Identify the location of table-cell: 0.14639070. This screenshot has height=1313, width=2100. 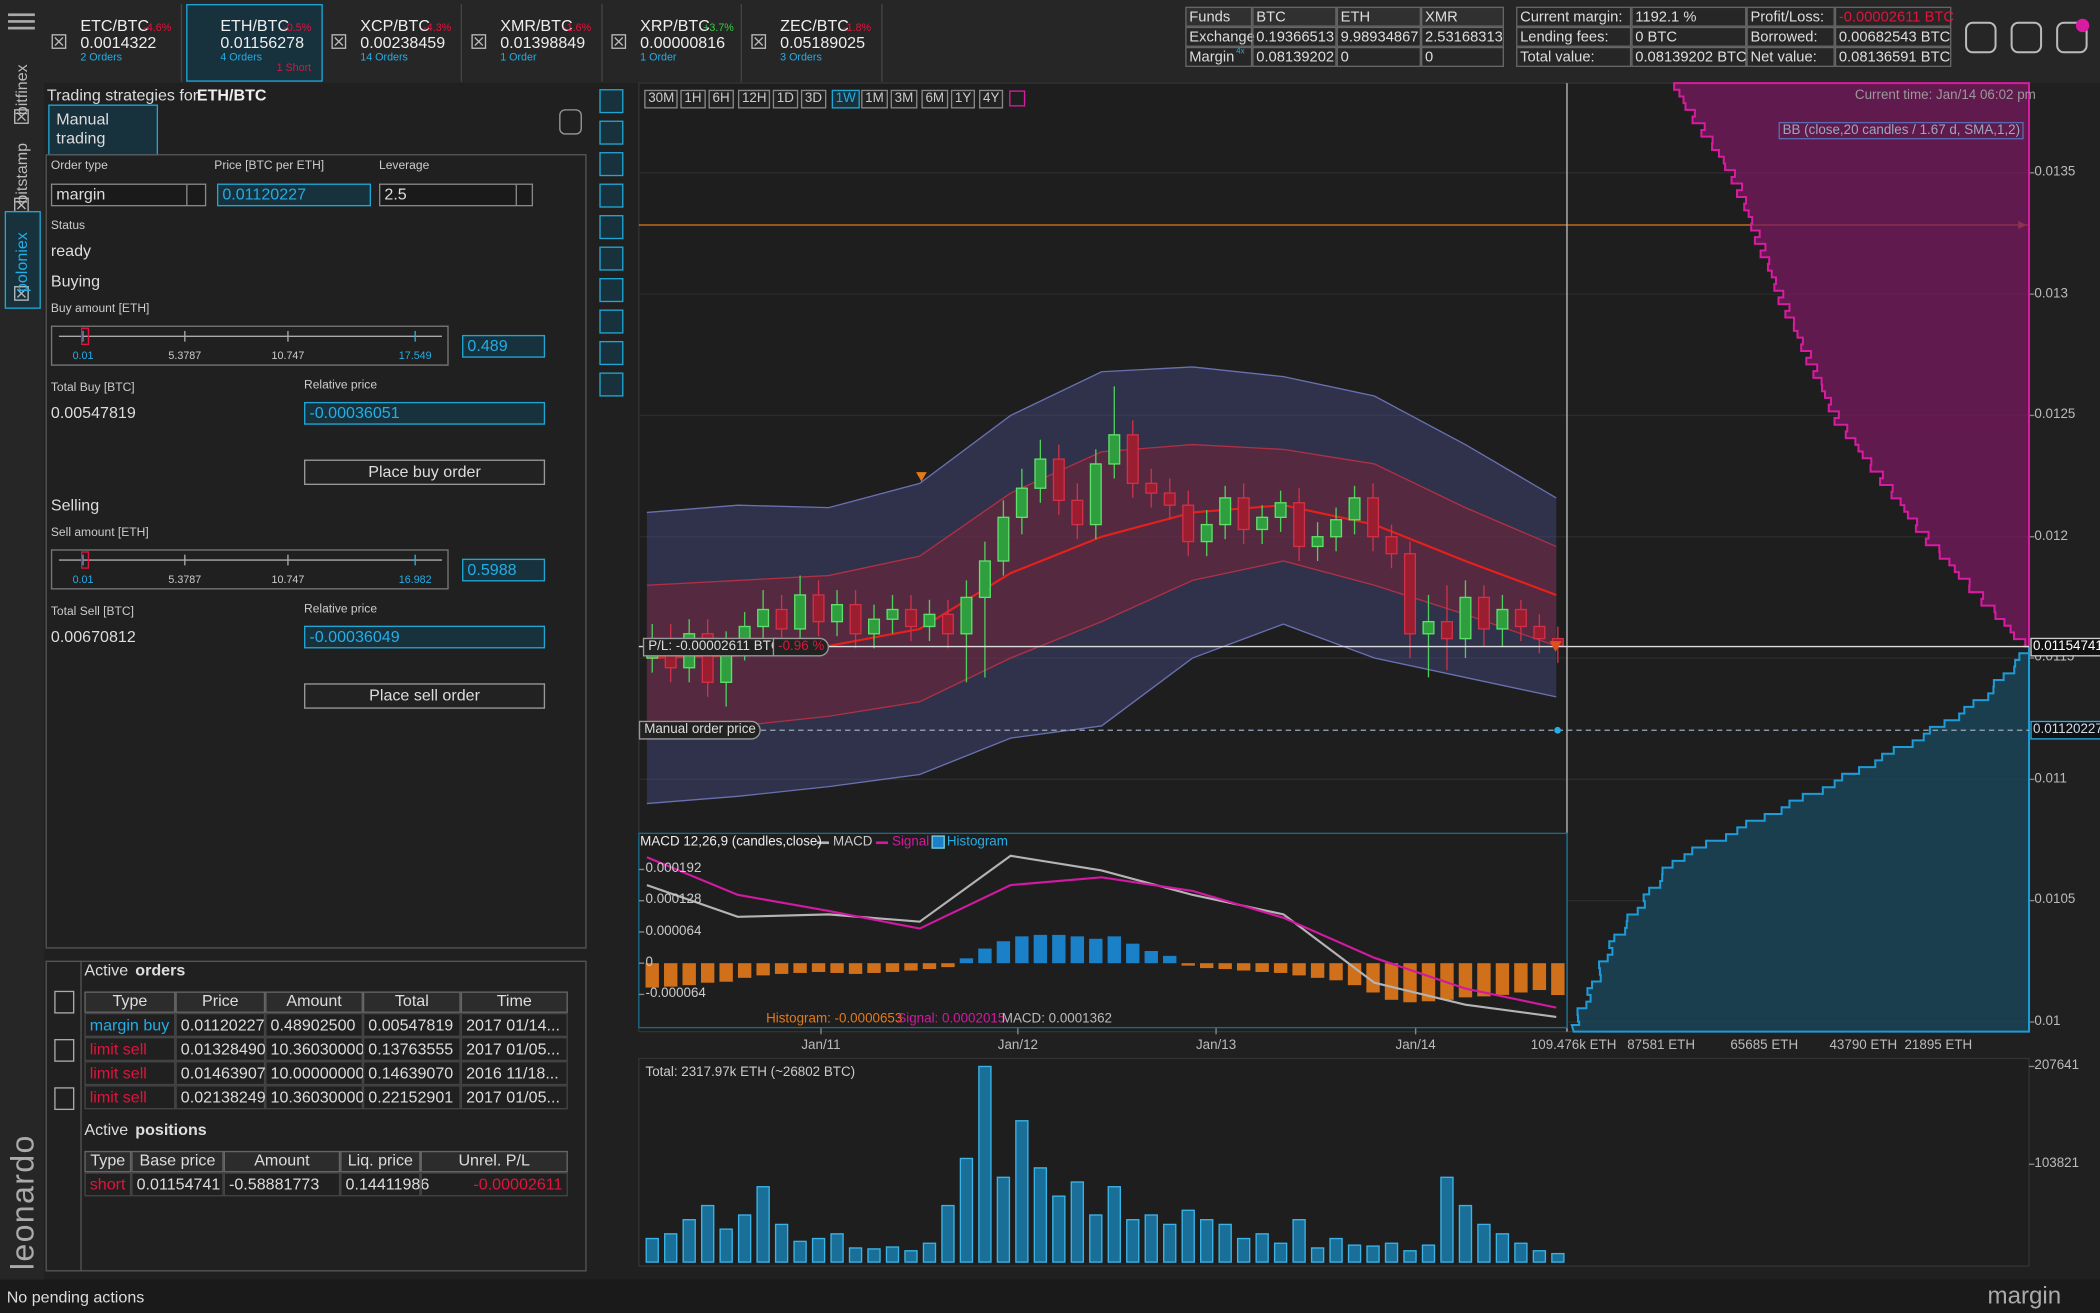
(411, 1073).